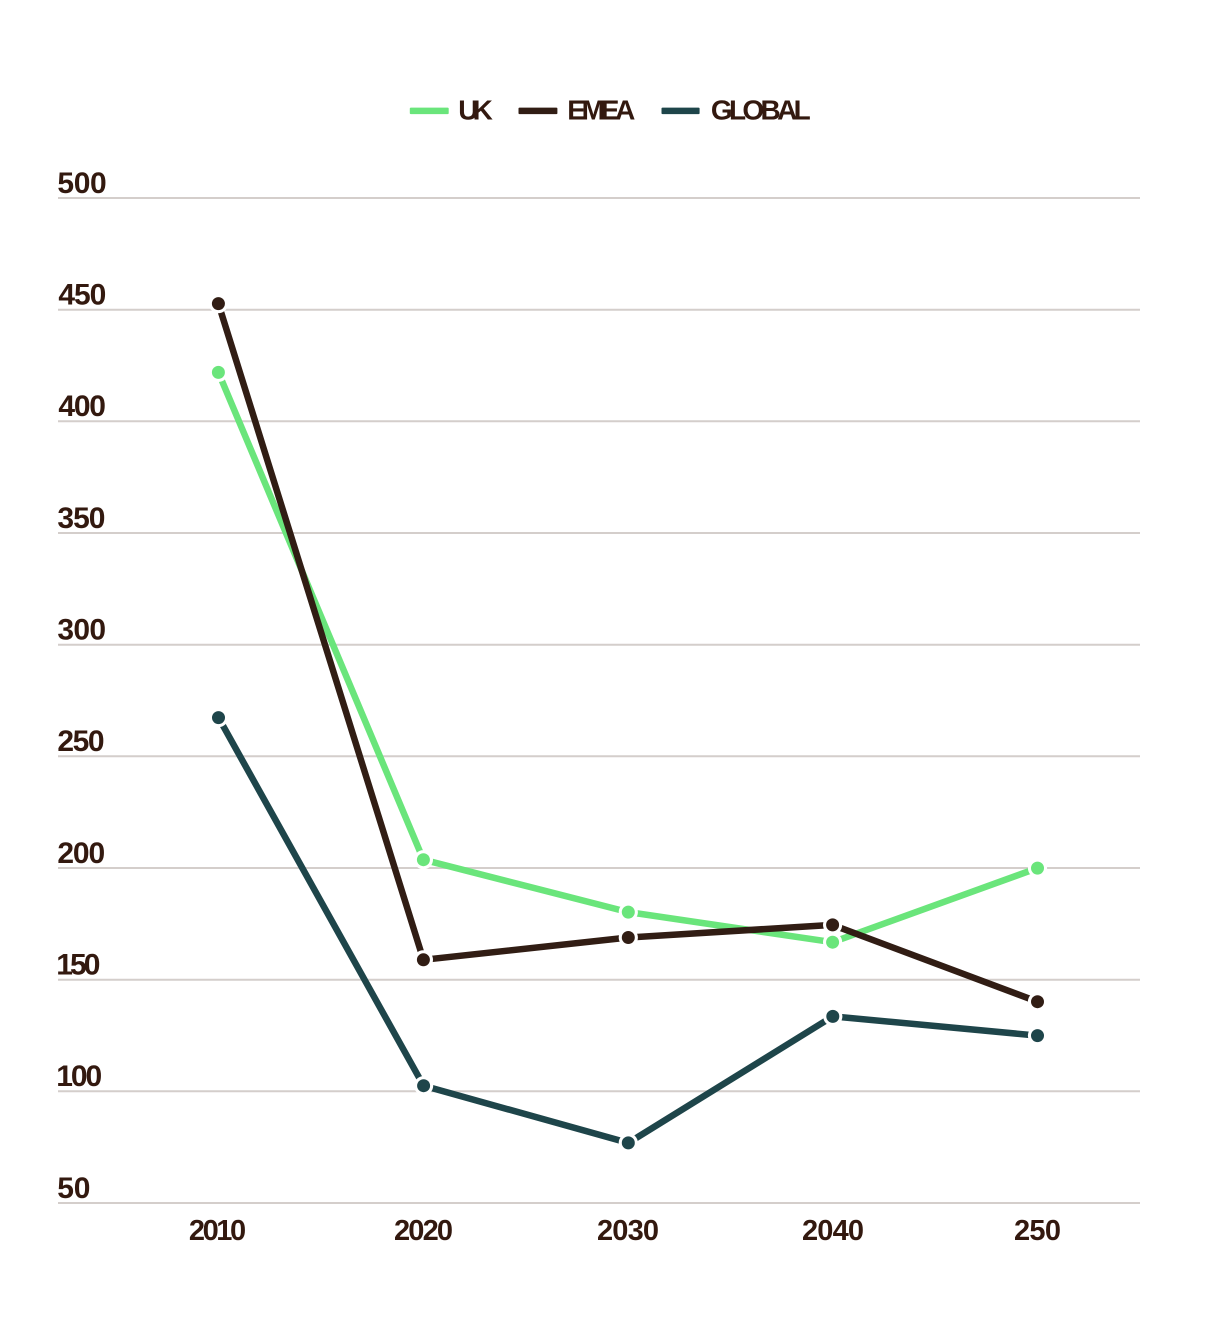  I want to click on svg-text: 50, so click(73, 1188).